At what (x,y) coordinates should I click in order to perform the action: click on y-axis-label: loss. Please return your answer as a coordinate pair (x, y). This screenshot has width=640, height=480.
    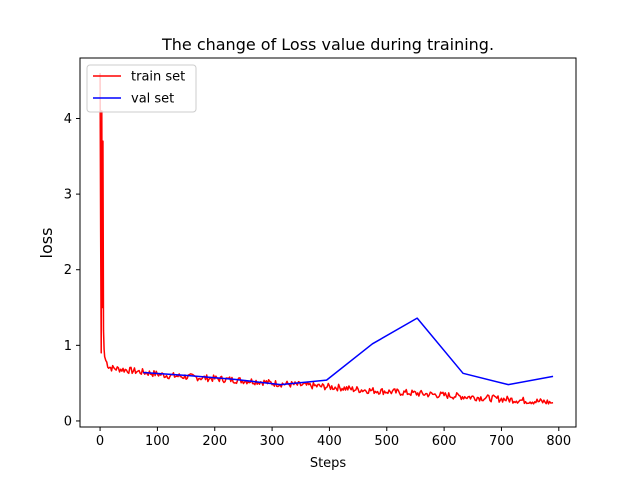
    Looking at the image, I should click on (46, 243).